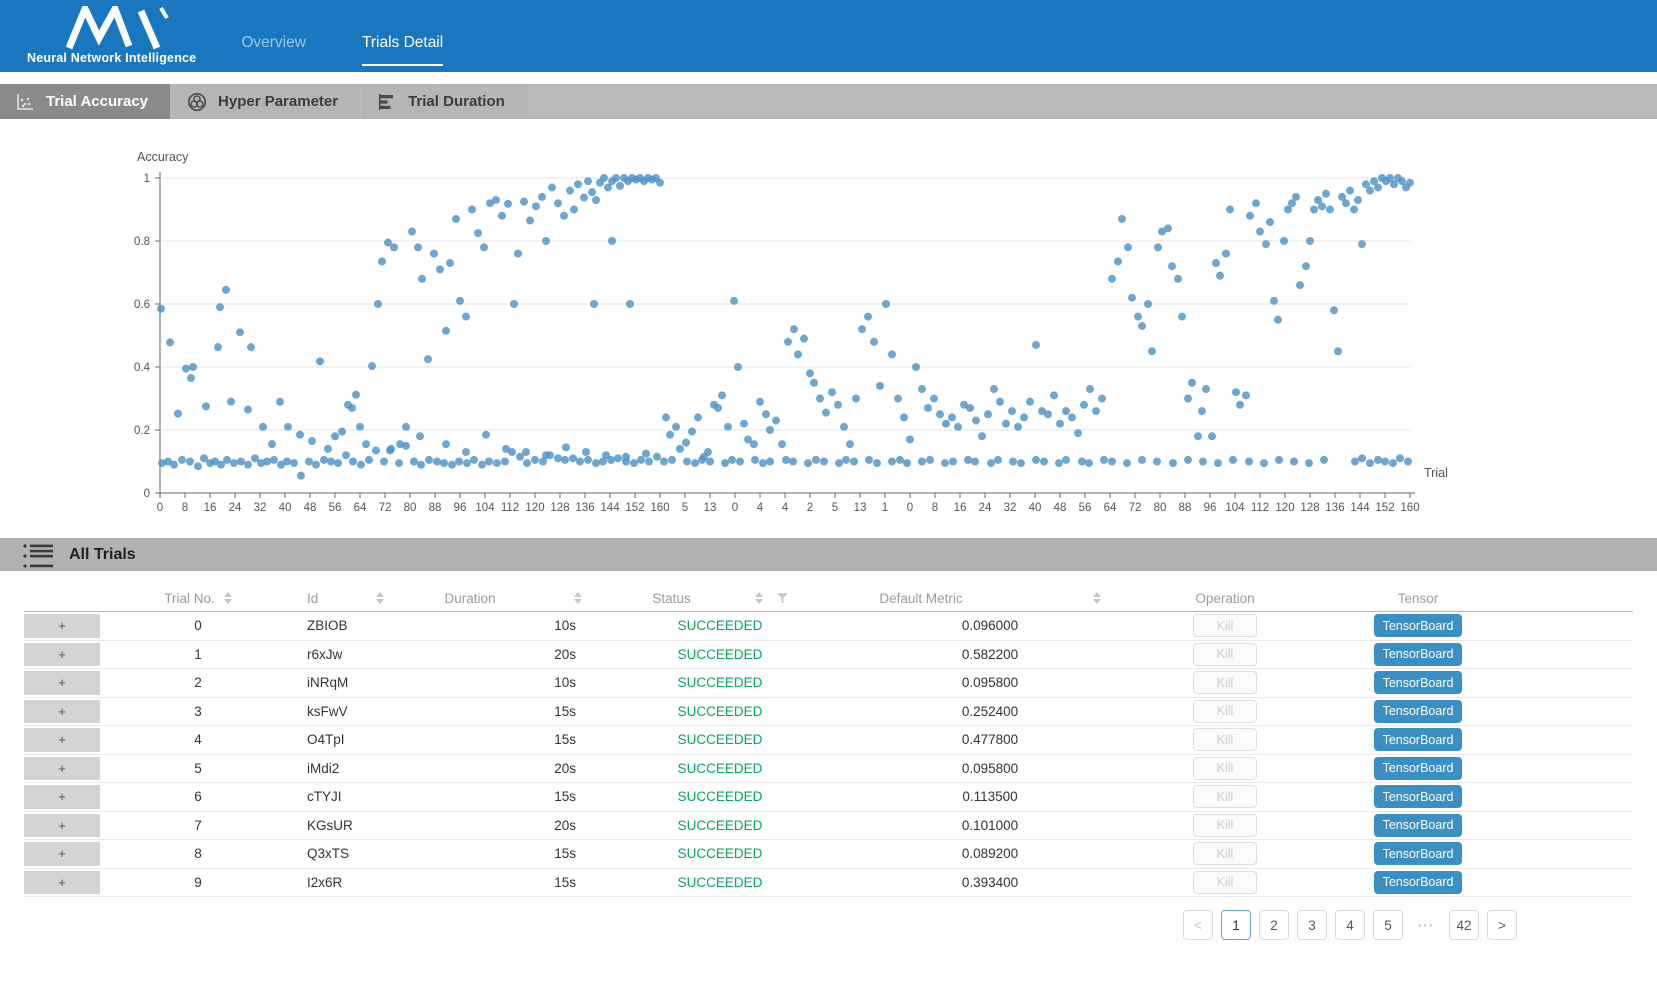 This screenshot has height=984, width=1657. I want to click on x-tick-label: 64, so click(360, 508).